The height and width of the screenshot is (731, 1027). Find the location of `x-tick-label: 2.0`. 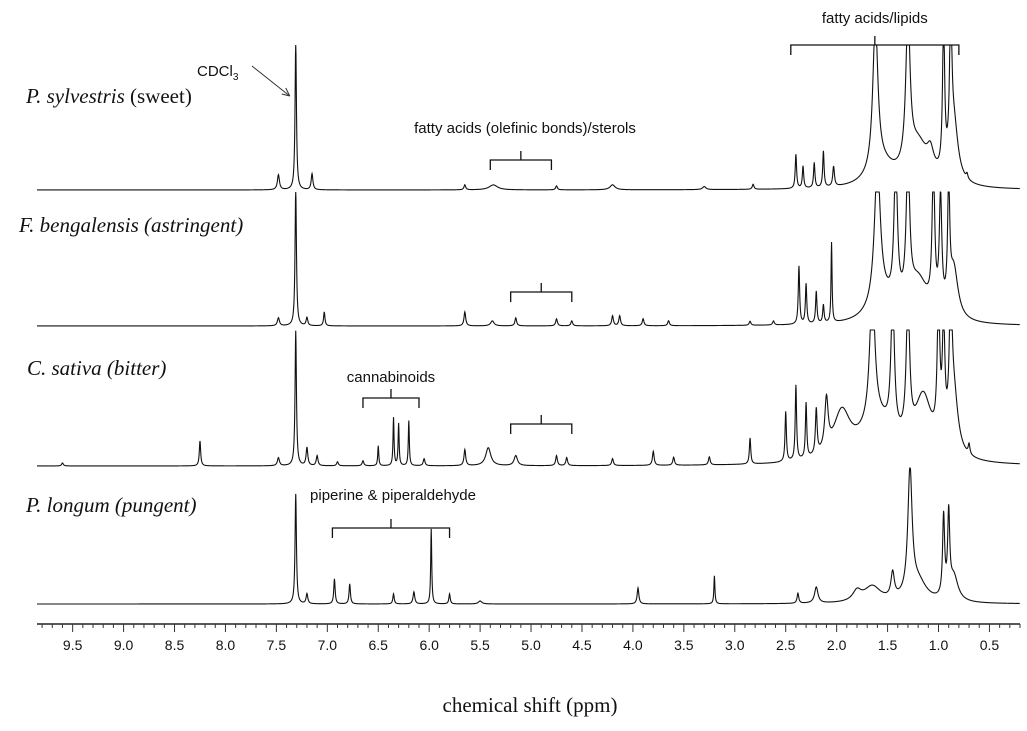

x-tick-label: 2.0 is located at coordinates (837, 645).